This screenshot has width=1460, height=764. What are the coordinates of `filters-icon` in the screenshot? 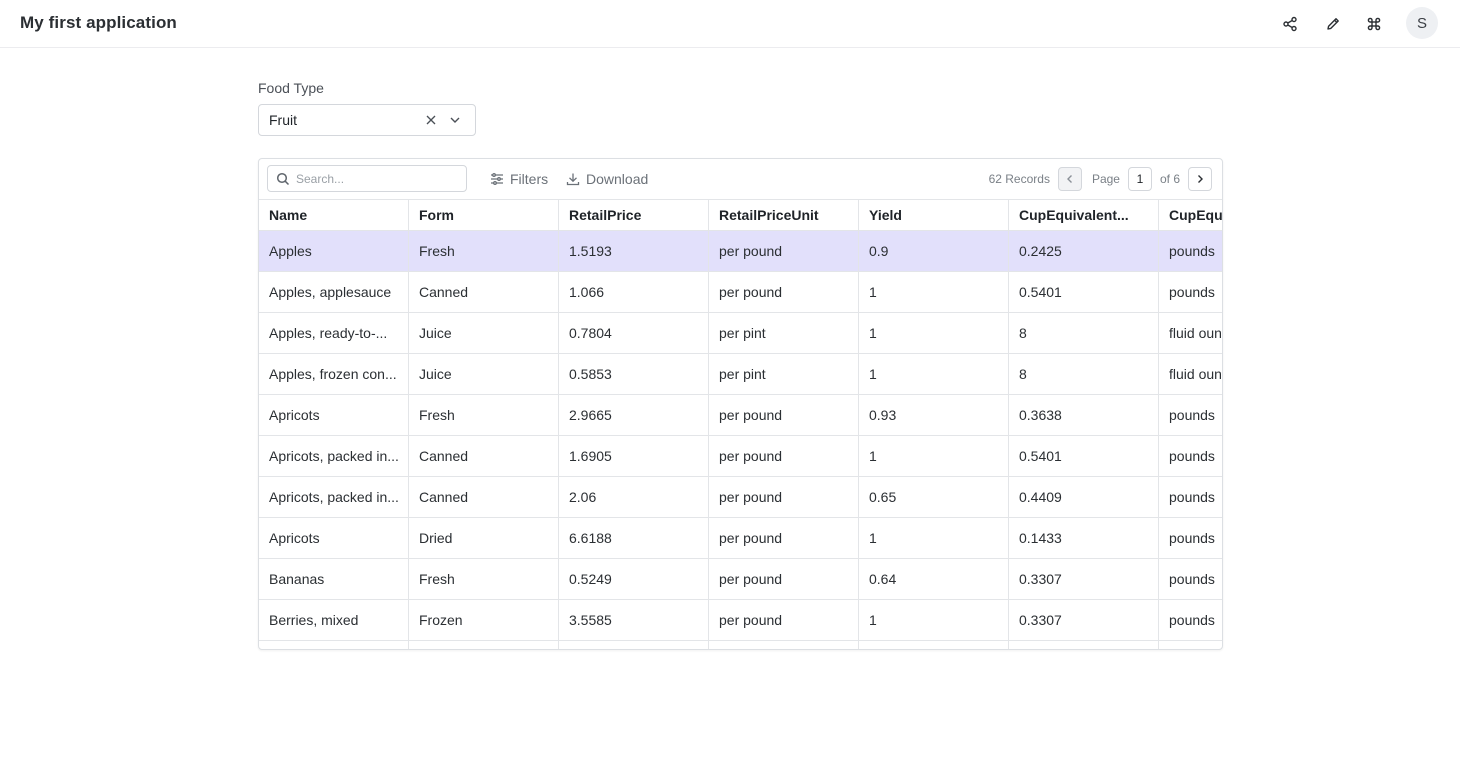 It's located at (497, 179).